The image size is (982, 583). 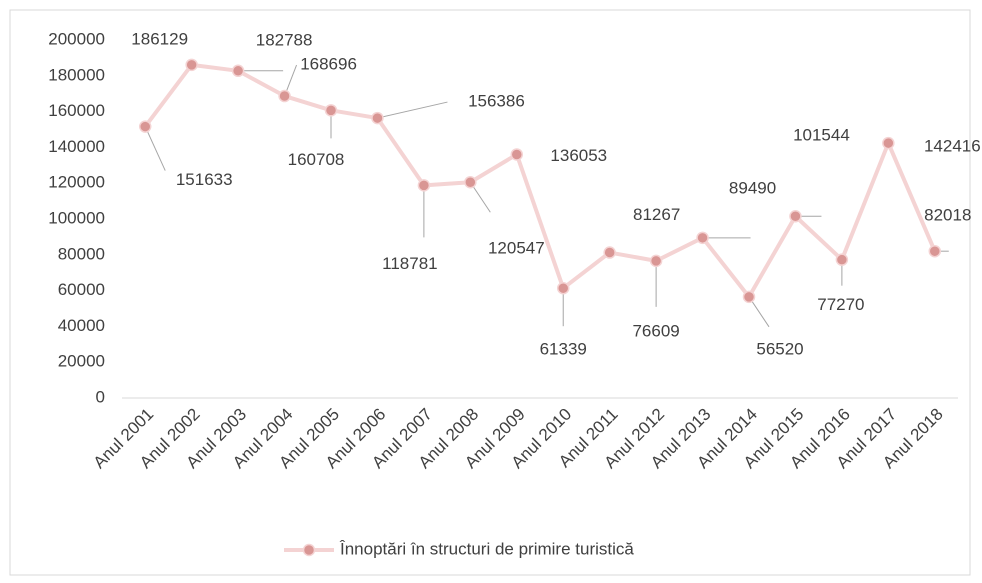 I want to click on y-tick-label: 180000, so click(x=76, y=74).